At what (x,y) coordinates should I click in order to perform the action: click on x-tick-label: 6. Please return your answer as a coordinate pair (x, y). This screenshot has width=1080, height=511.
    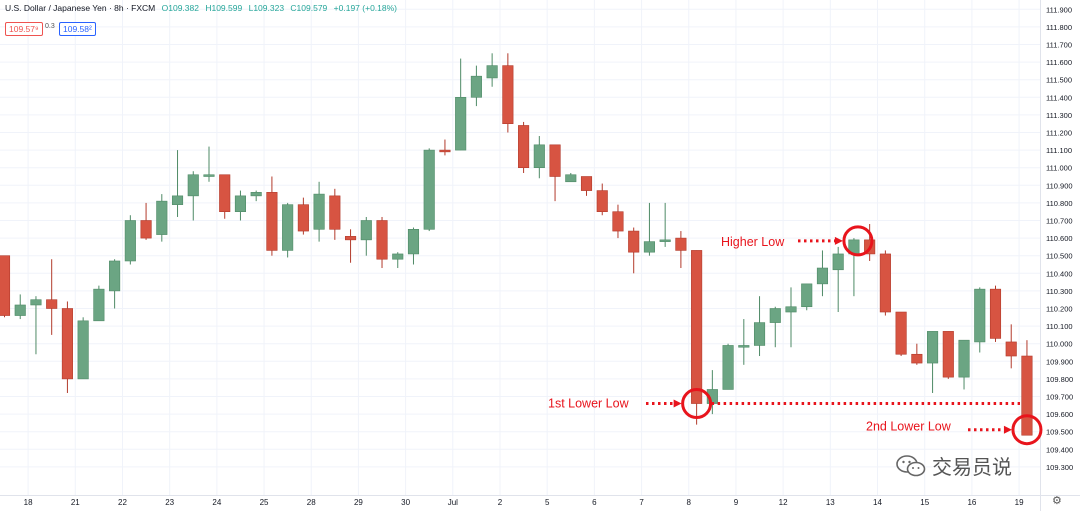
    Looking at the image, I should click on (594, 502).